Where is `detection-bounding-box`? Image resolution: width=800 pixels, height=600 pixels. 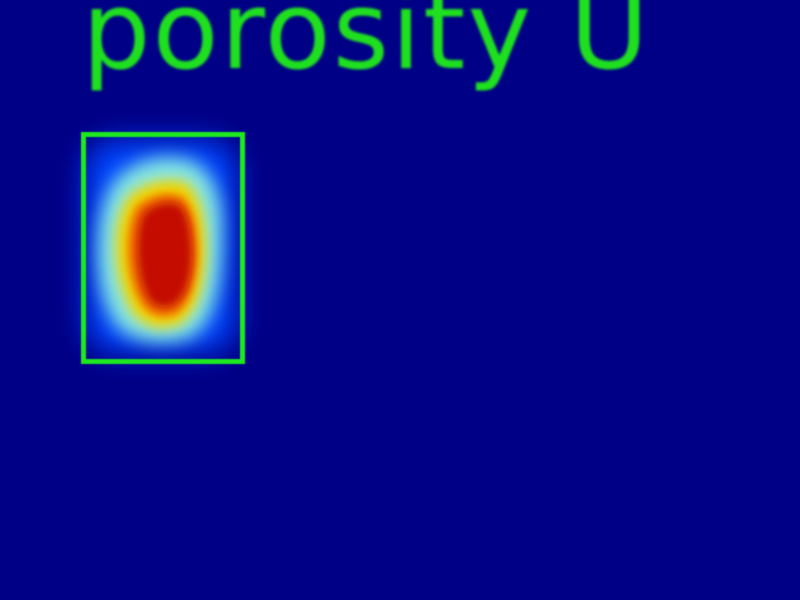 detection-bounding-box is located at coordinates (163, 248).